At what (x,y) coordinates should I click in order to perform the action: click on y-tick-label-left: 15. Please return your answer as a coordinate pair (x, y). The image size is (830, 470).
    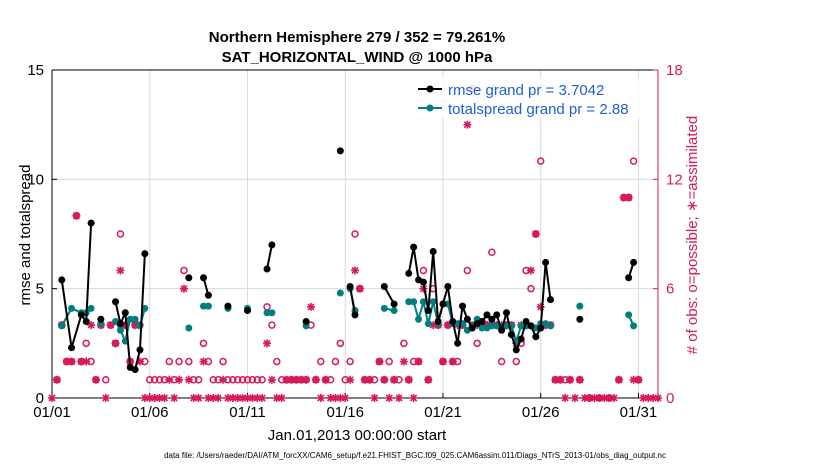
    Looking at the image, I should click on (35, 70).